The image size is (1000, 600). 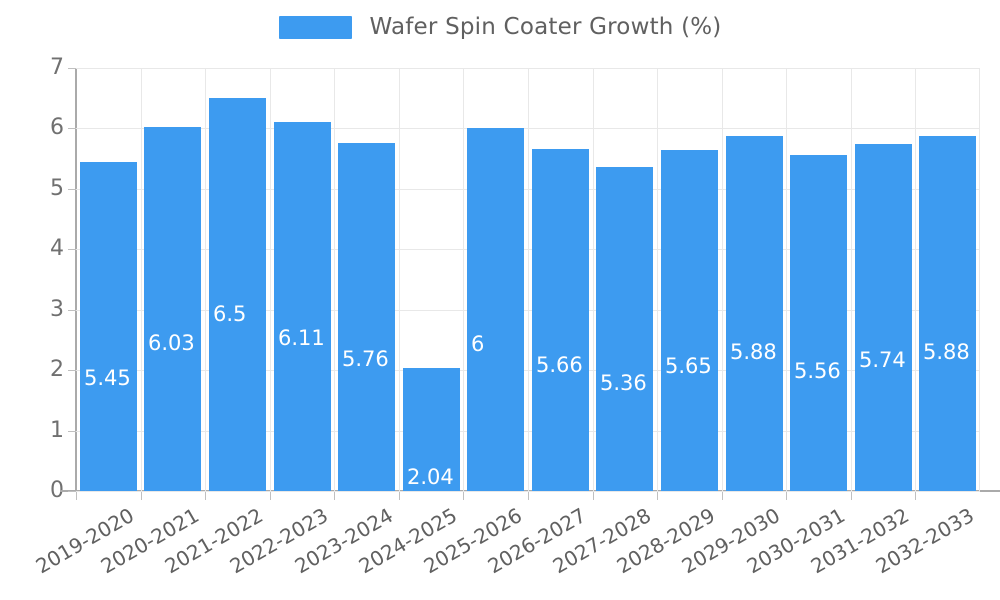 What do you see at coordinates (545, 27) in the screenshot?
I see `legend-label: Wafer Spin Coater Growth (%)` at bounding box center [545, 27].